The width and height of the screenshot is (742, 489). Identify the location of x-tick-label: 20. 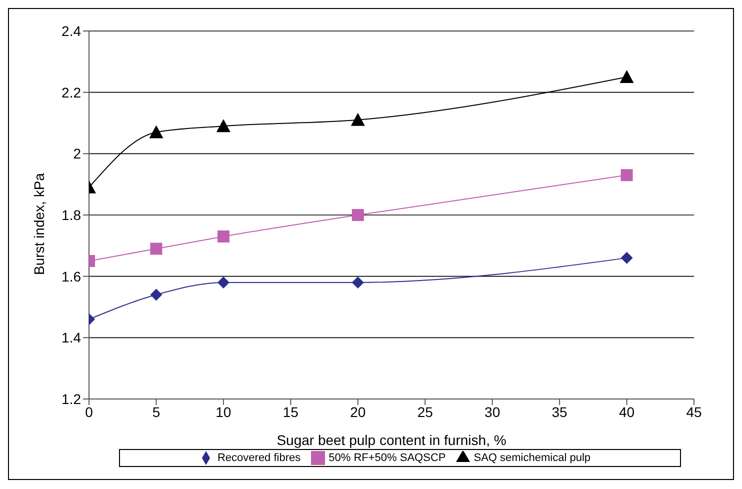
(358, 412).